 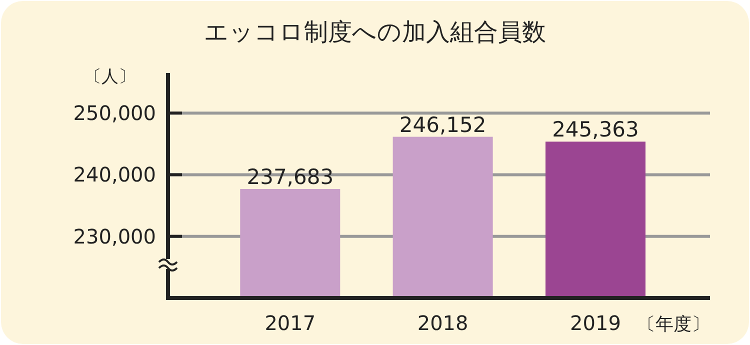 I want to click on x-axis-title: 〔年度〕, so click(x=673, y=324).